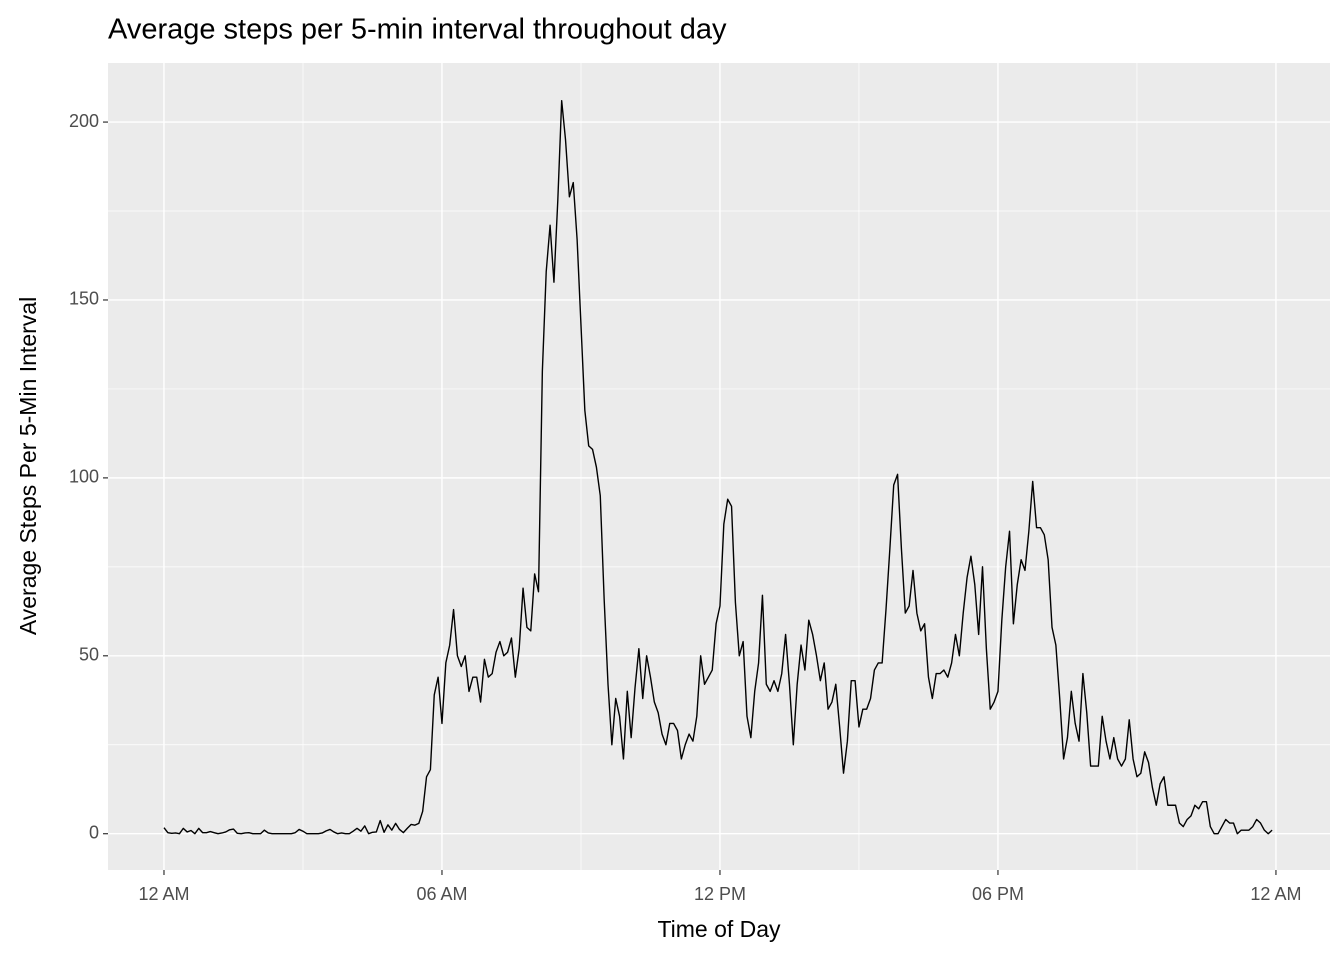 The height and width of the screenshot is (960, 1344). I want to click on y-tick-label: 0, so click(94, 832).